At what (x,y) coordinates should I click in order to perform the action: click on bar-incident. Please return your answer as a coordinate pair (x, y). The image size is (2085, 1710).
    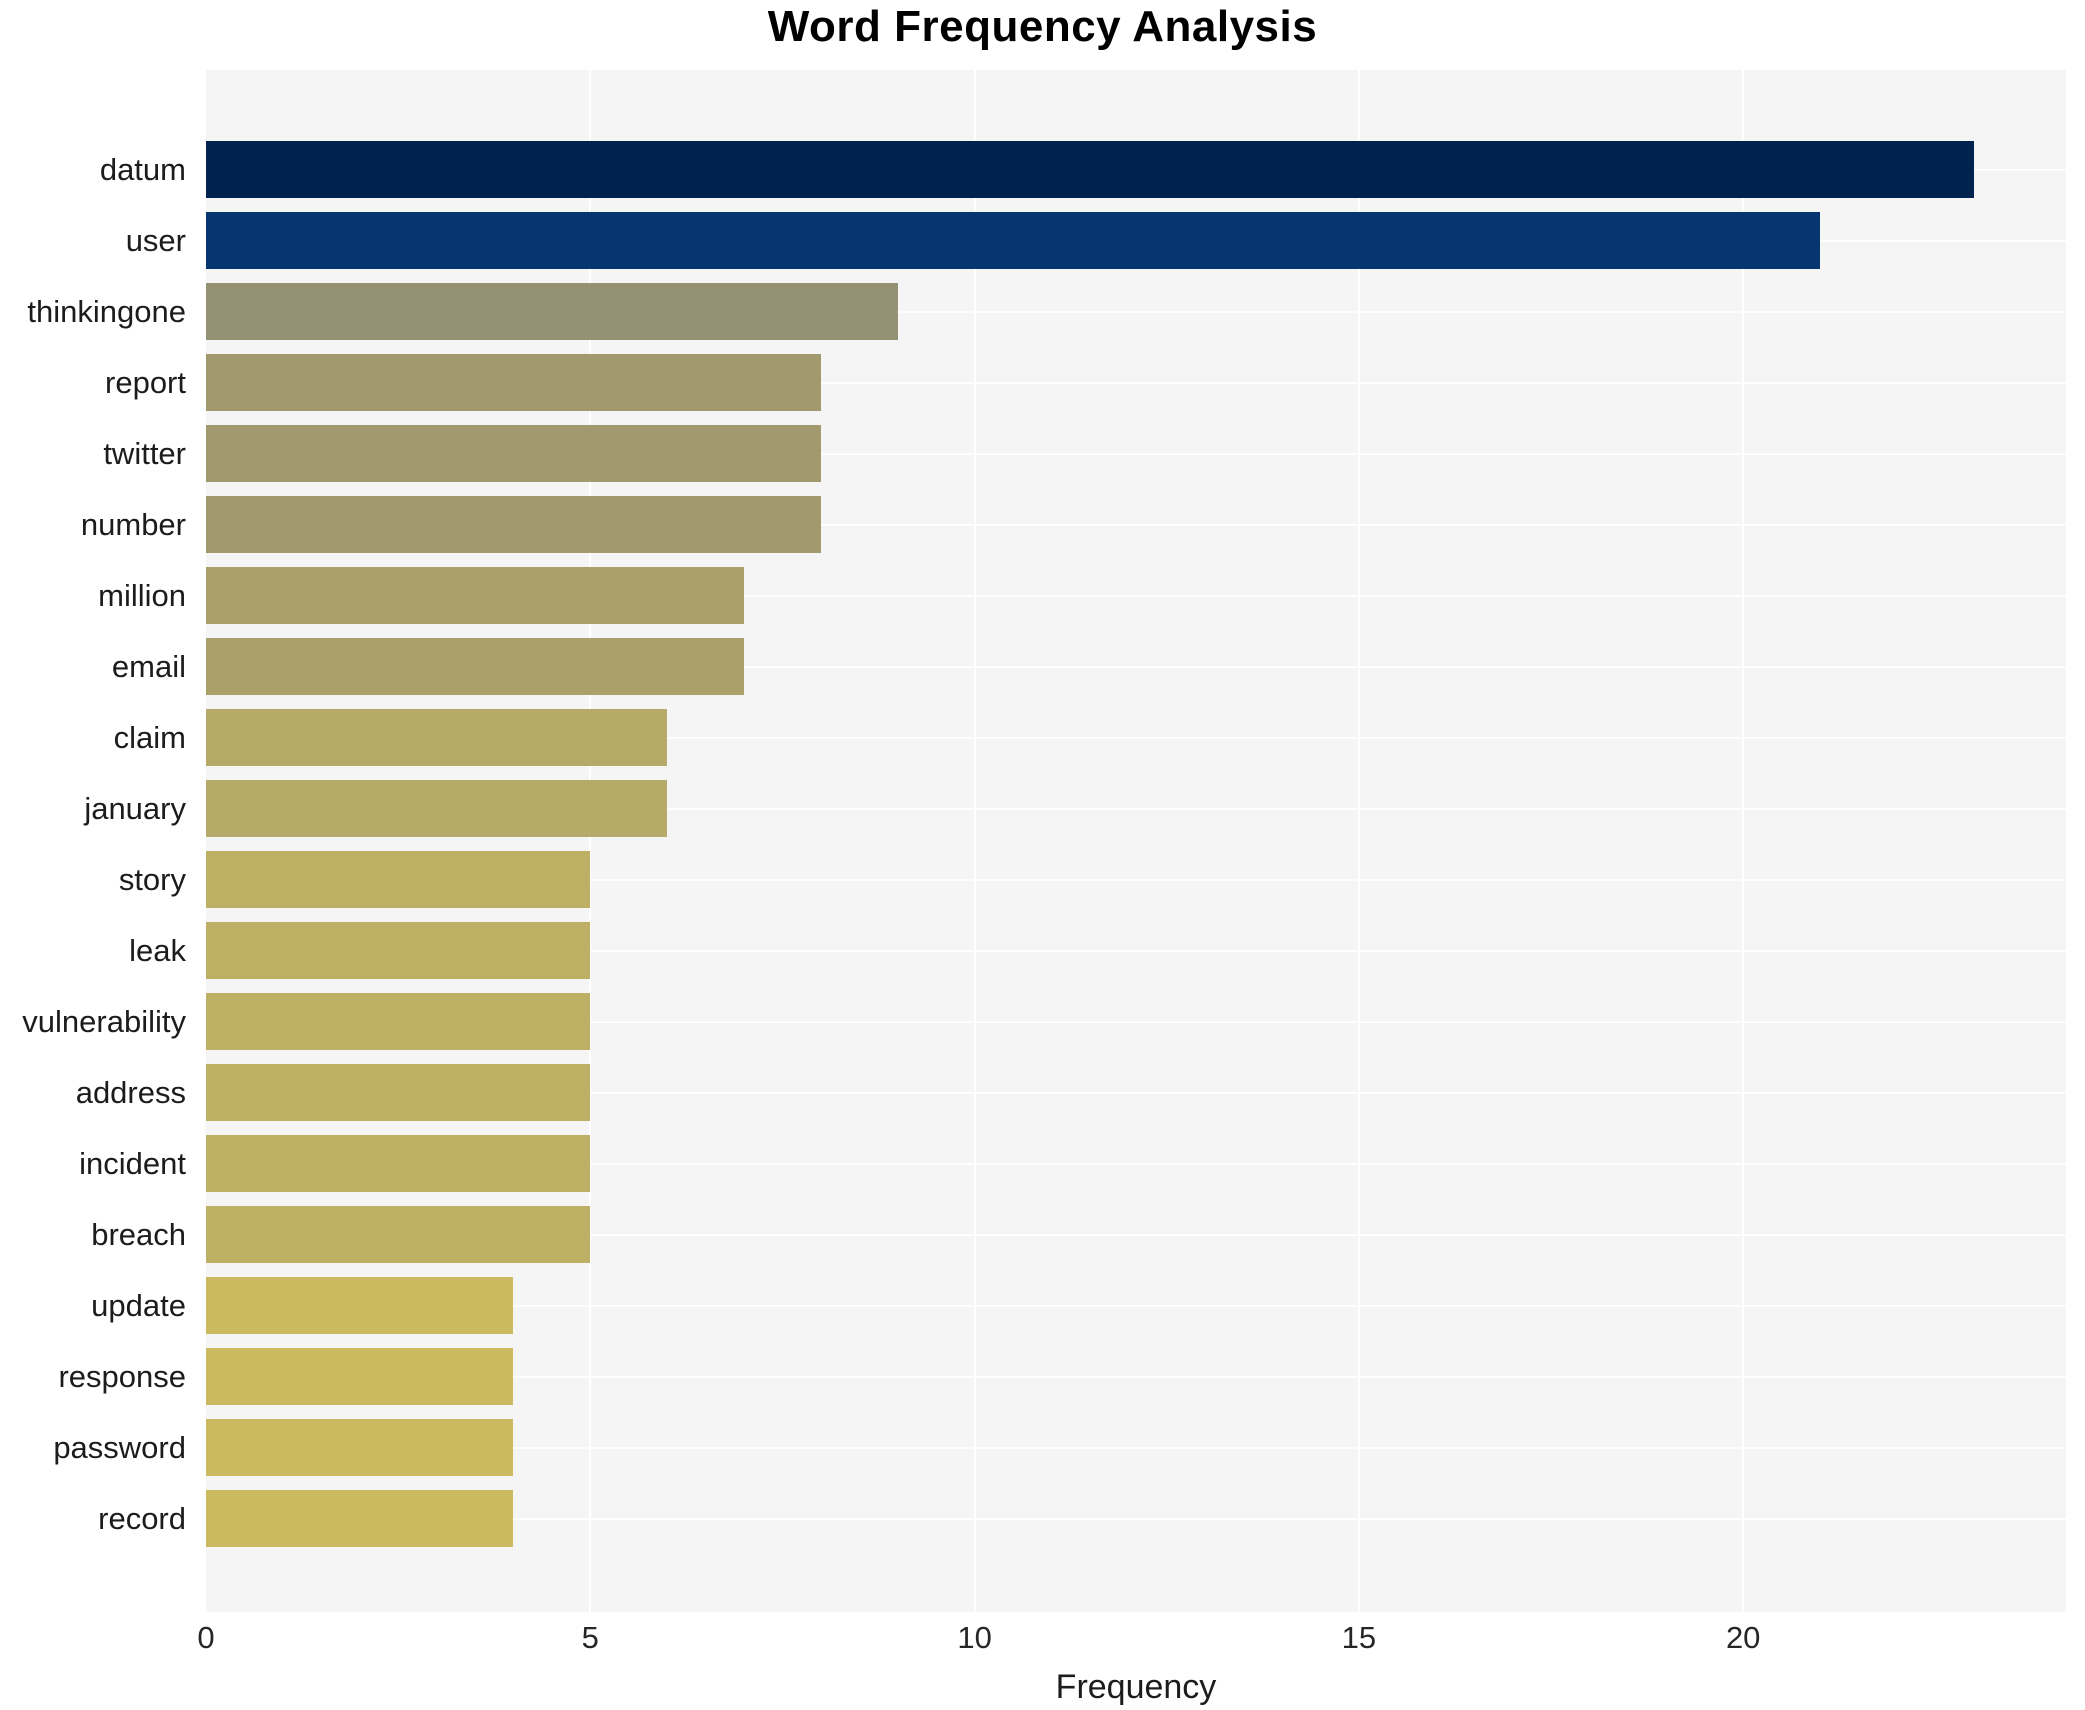
    Looking at the image, I should click on (398, 1163).